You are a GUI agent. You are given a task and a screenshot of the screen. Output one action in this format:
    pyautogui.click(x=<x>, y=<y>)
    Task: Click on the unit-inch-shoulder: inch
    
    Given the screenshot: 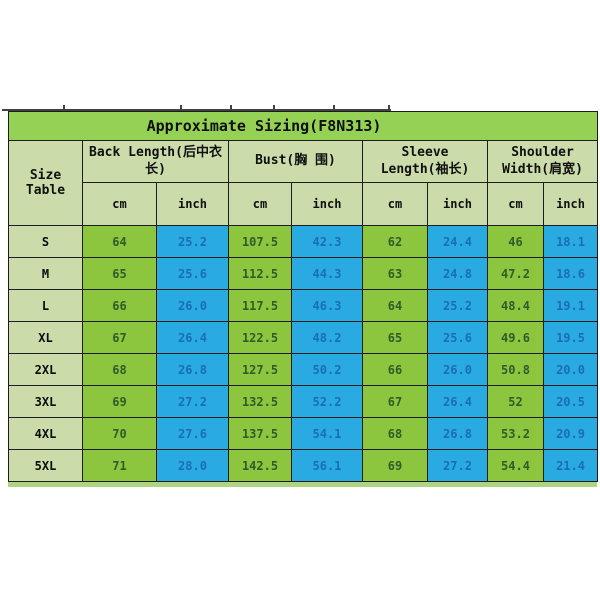 What is the action you would take?
    pyautogui.click(x=570, y=204)
    